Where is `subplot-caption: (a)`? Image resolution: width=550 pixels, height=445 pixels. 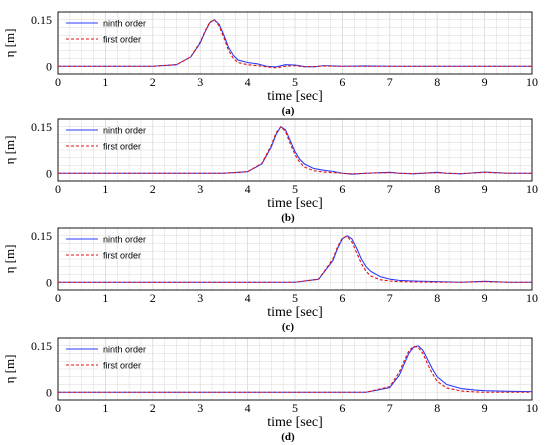
subplot-caption: (a) is located at coordinates (288, 111).